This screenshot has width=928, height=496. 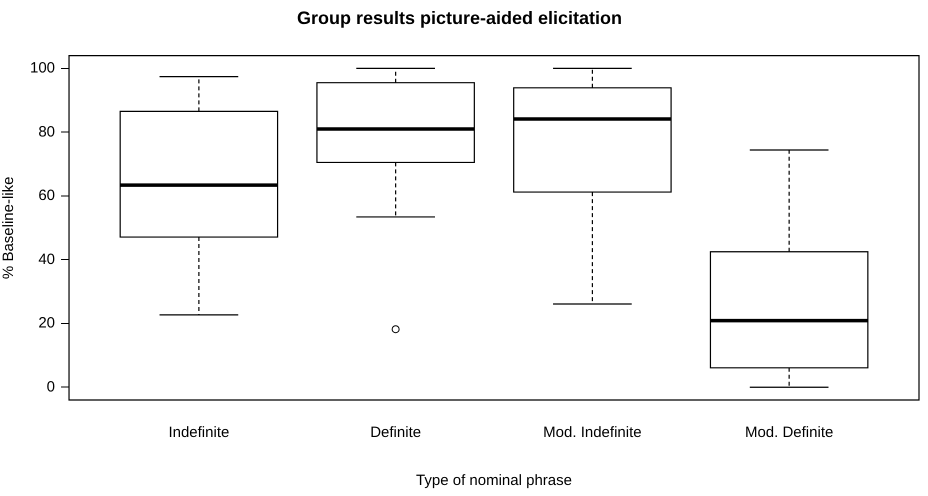 What do you see at coordinates (494, 481) in the screenshot?
I see `x-axis-title: Type of nominal phrase` at bounding box center [494, 481].